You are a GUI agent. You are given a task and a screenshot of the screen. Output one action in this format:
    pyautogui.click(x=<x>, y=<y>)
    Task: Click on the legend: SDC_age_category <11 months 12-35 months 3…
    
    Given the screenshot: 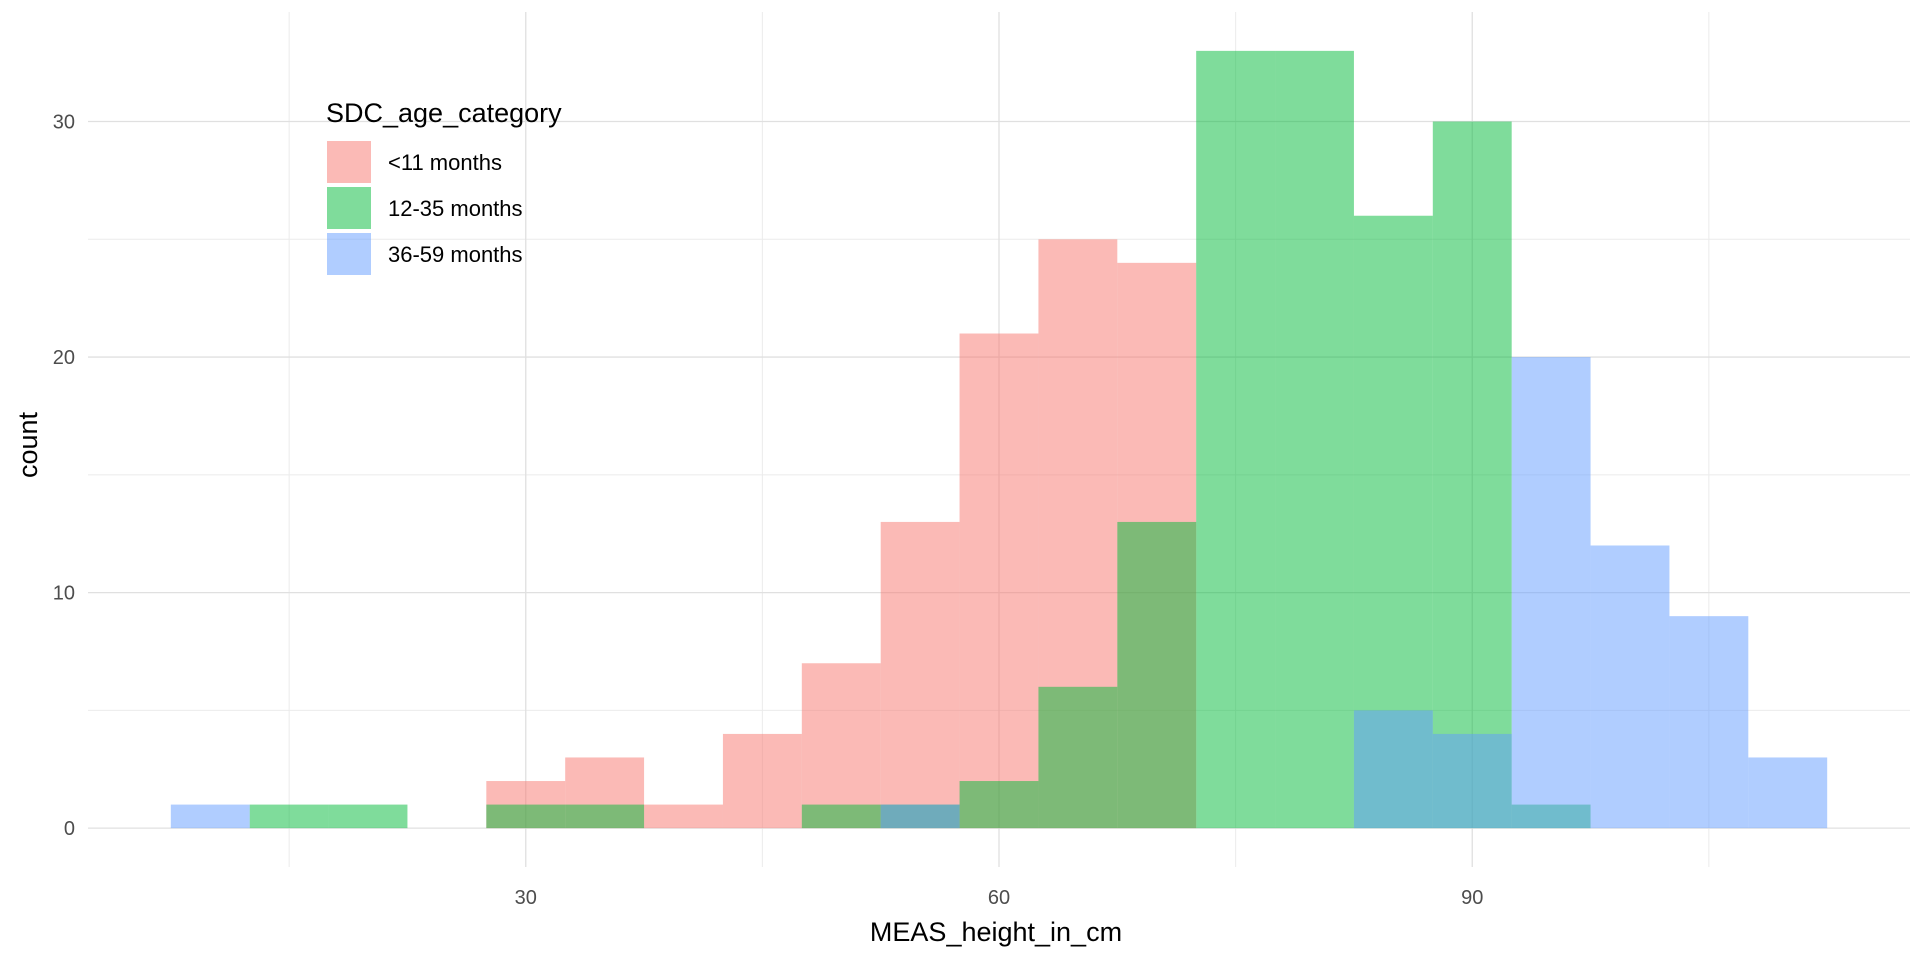 What is the action you would take?
    pyautogui.click(x=444, y=186)
    